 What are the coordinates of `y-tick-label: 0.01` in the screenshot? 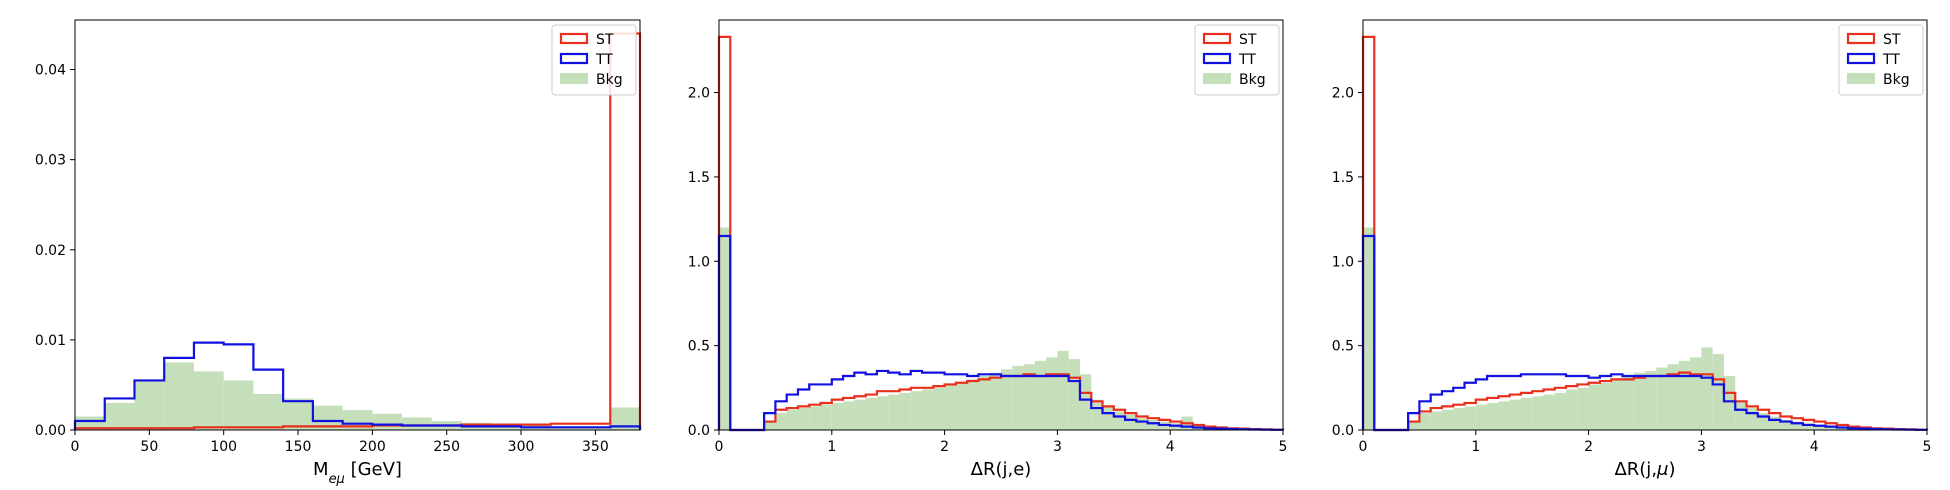 It's located at (50, 341).